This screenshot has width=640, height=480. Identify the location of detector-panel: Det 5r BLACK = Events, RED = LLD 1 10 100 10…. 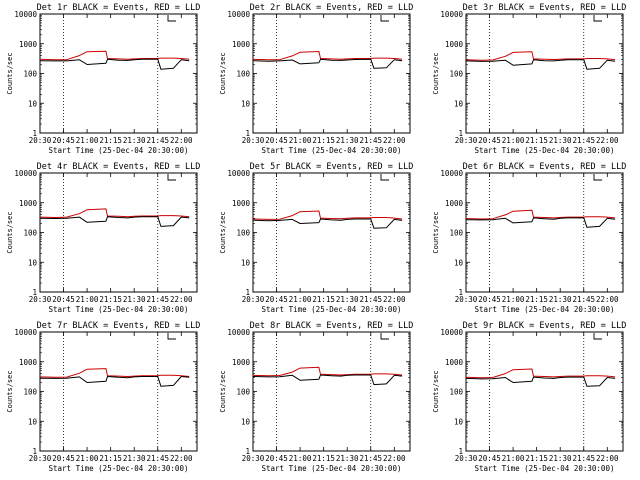
(316, 238).